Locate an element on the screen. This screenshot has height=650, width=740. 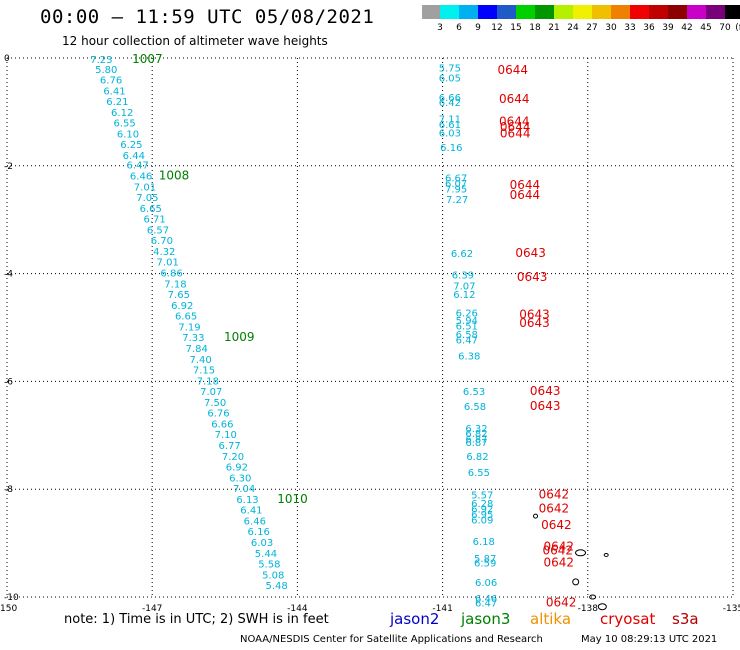
x-tick-label: -150 is located at coordinates (8, 609).